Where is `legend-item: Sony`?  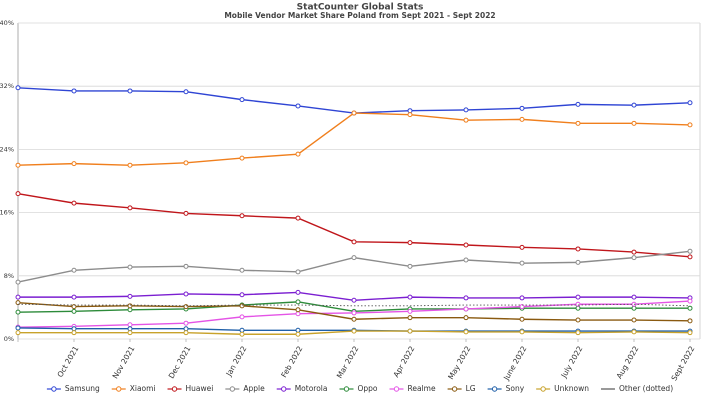
legend-item: Sony is located at coordinates (506, 388).